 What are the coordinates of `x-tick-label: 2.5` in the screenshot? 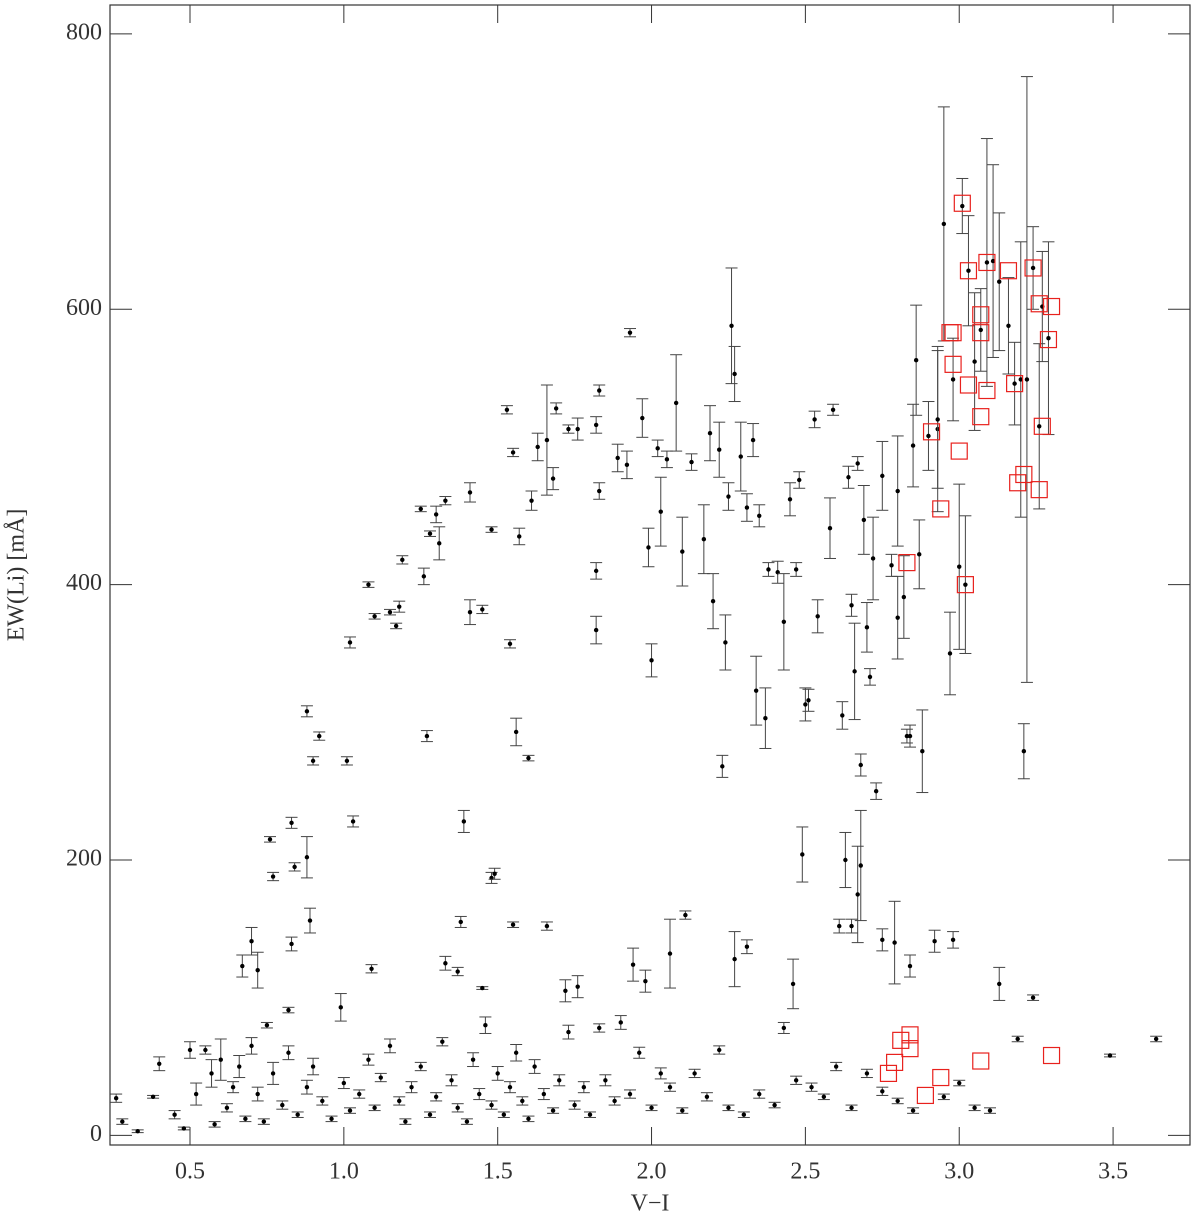 It's located at (805, 1172).